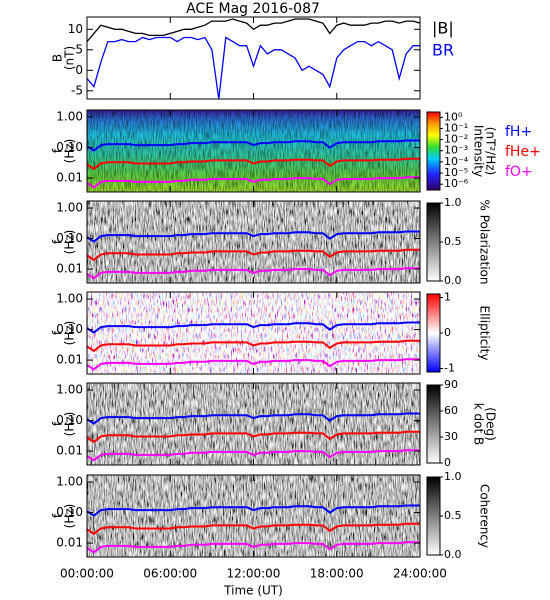  I want to click on colorbar-tick-label: 10⁻¹, so click(456, 127).